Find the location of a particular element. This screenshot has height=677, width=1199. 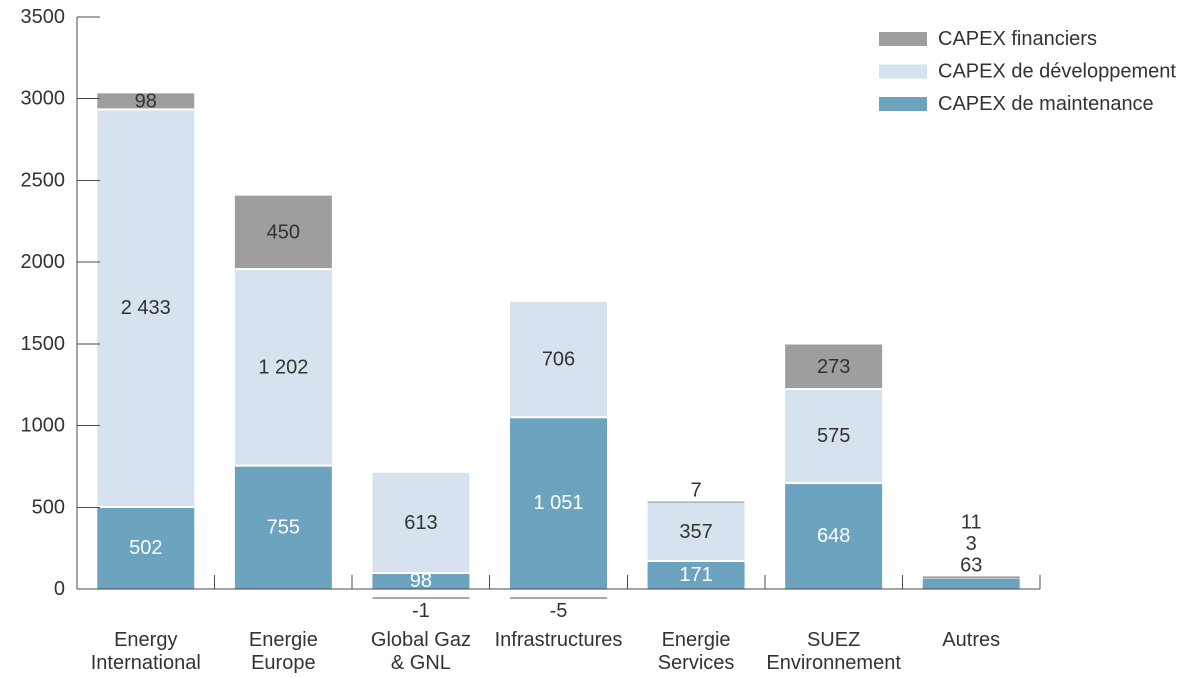

data-label-capex-de-developpement: 2 433 is located at coordinates (146, 308).